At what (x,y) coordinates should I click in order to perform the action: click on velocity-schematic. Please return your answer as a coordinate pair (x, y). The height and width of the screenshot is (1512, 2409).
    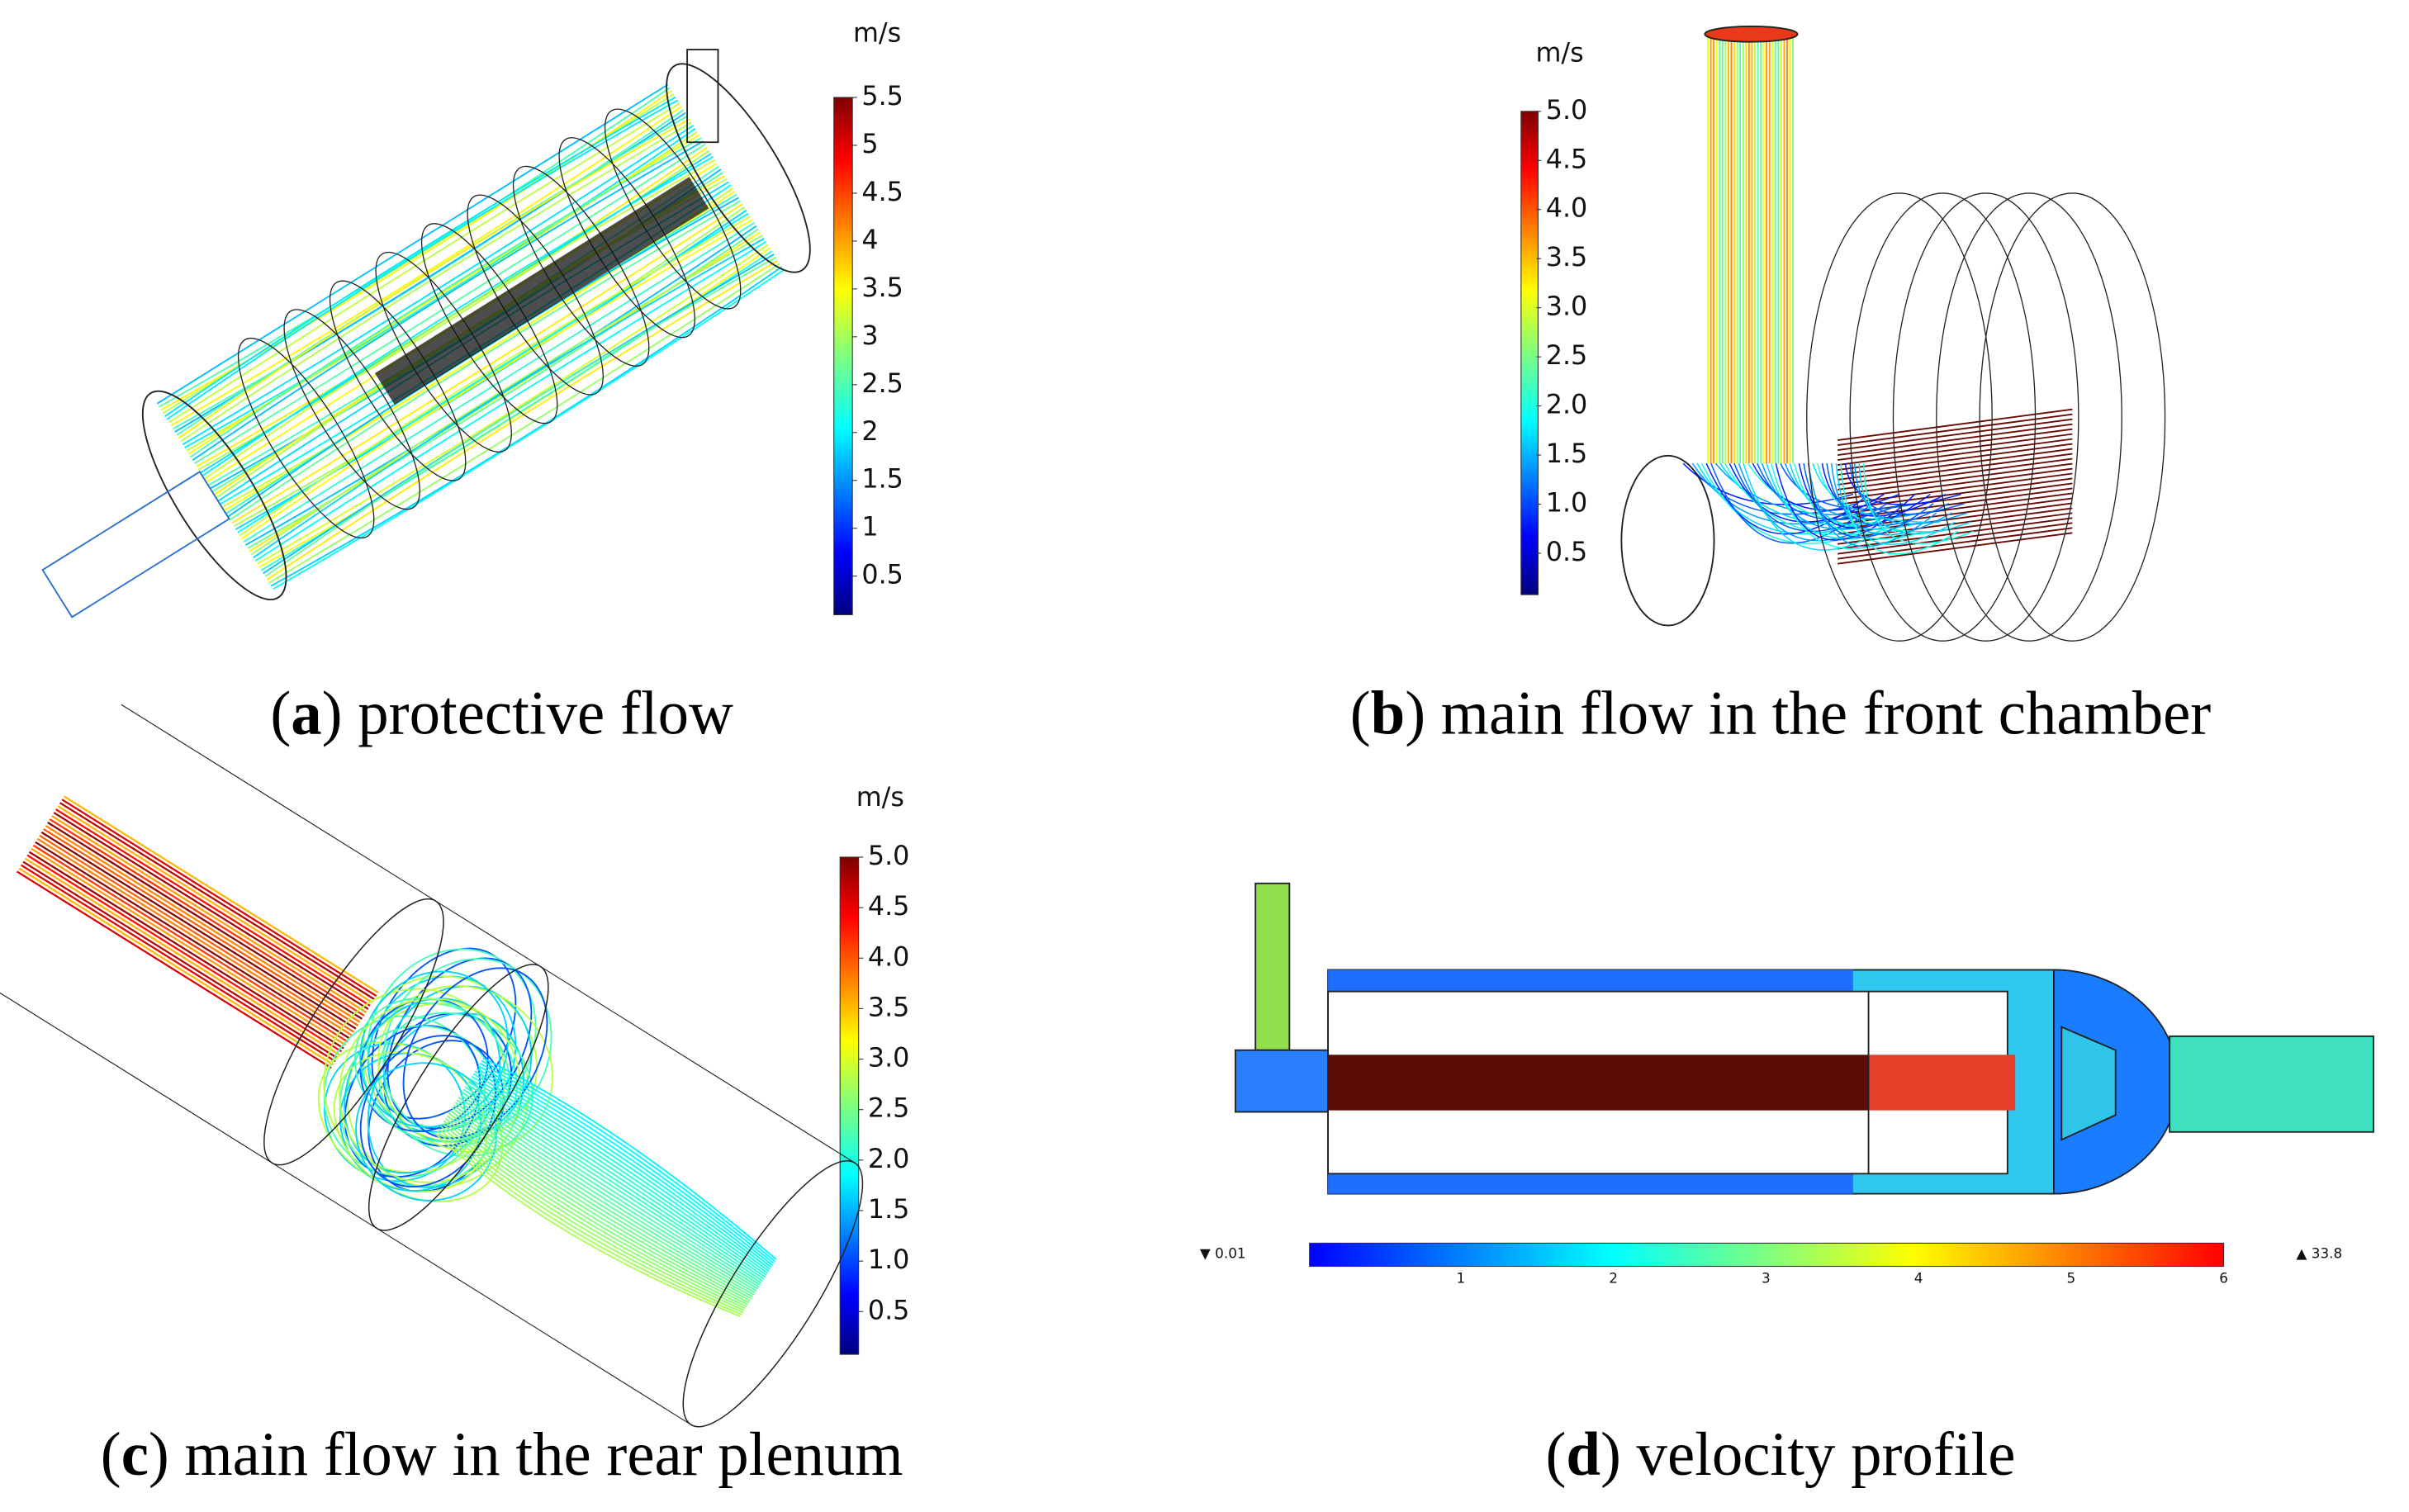
    Looking at the image, I should click on (1804, 1038).